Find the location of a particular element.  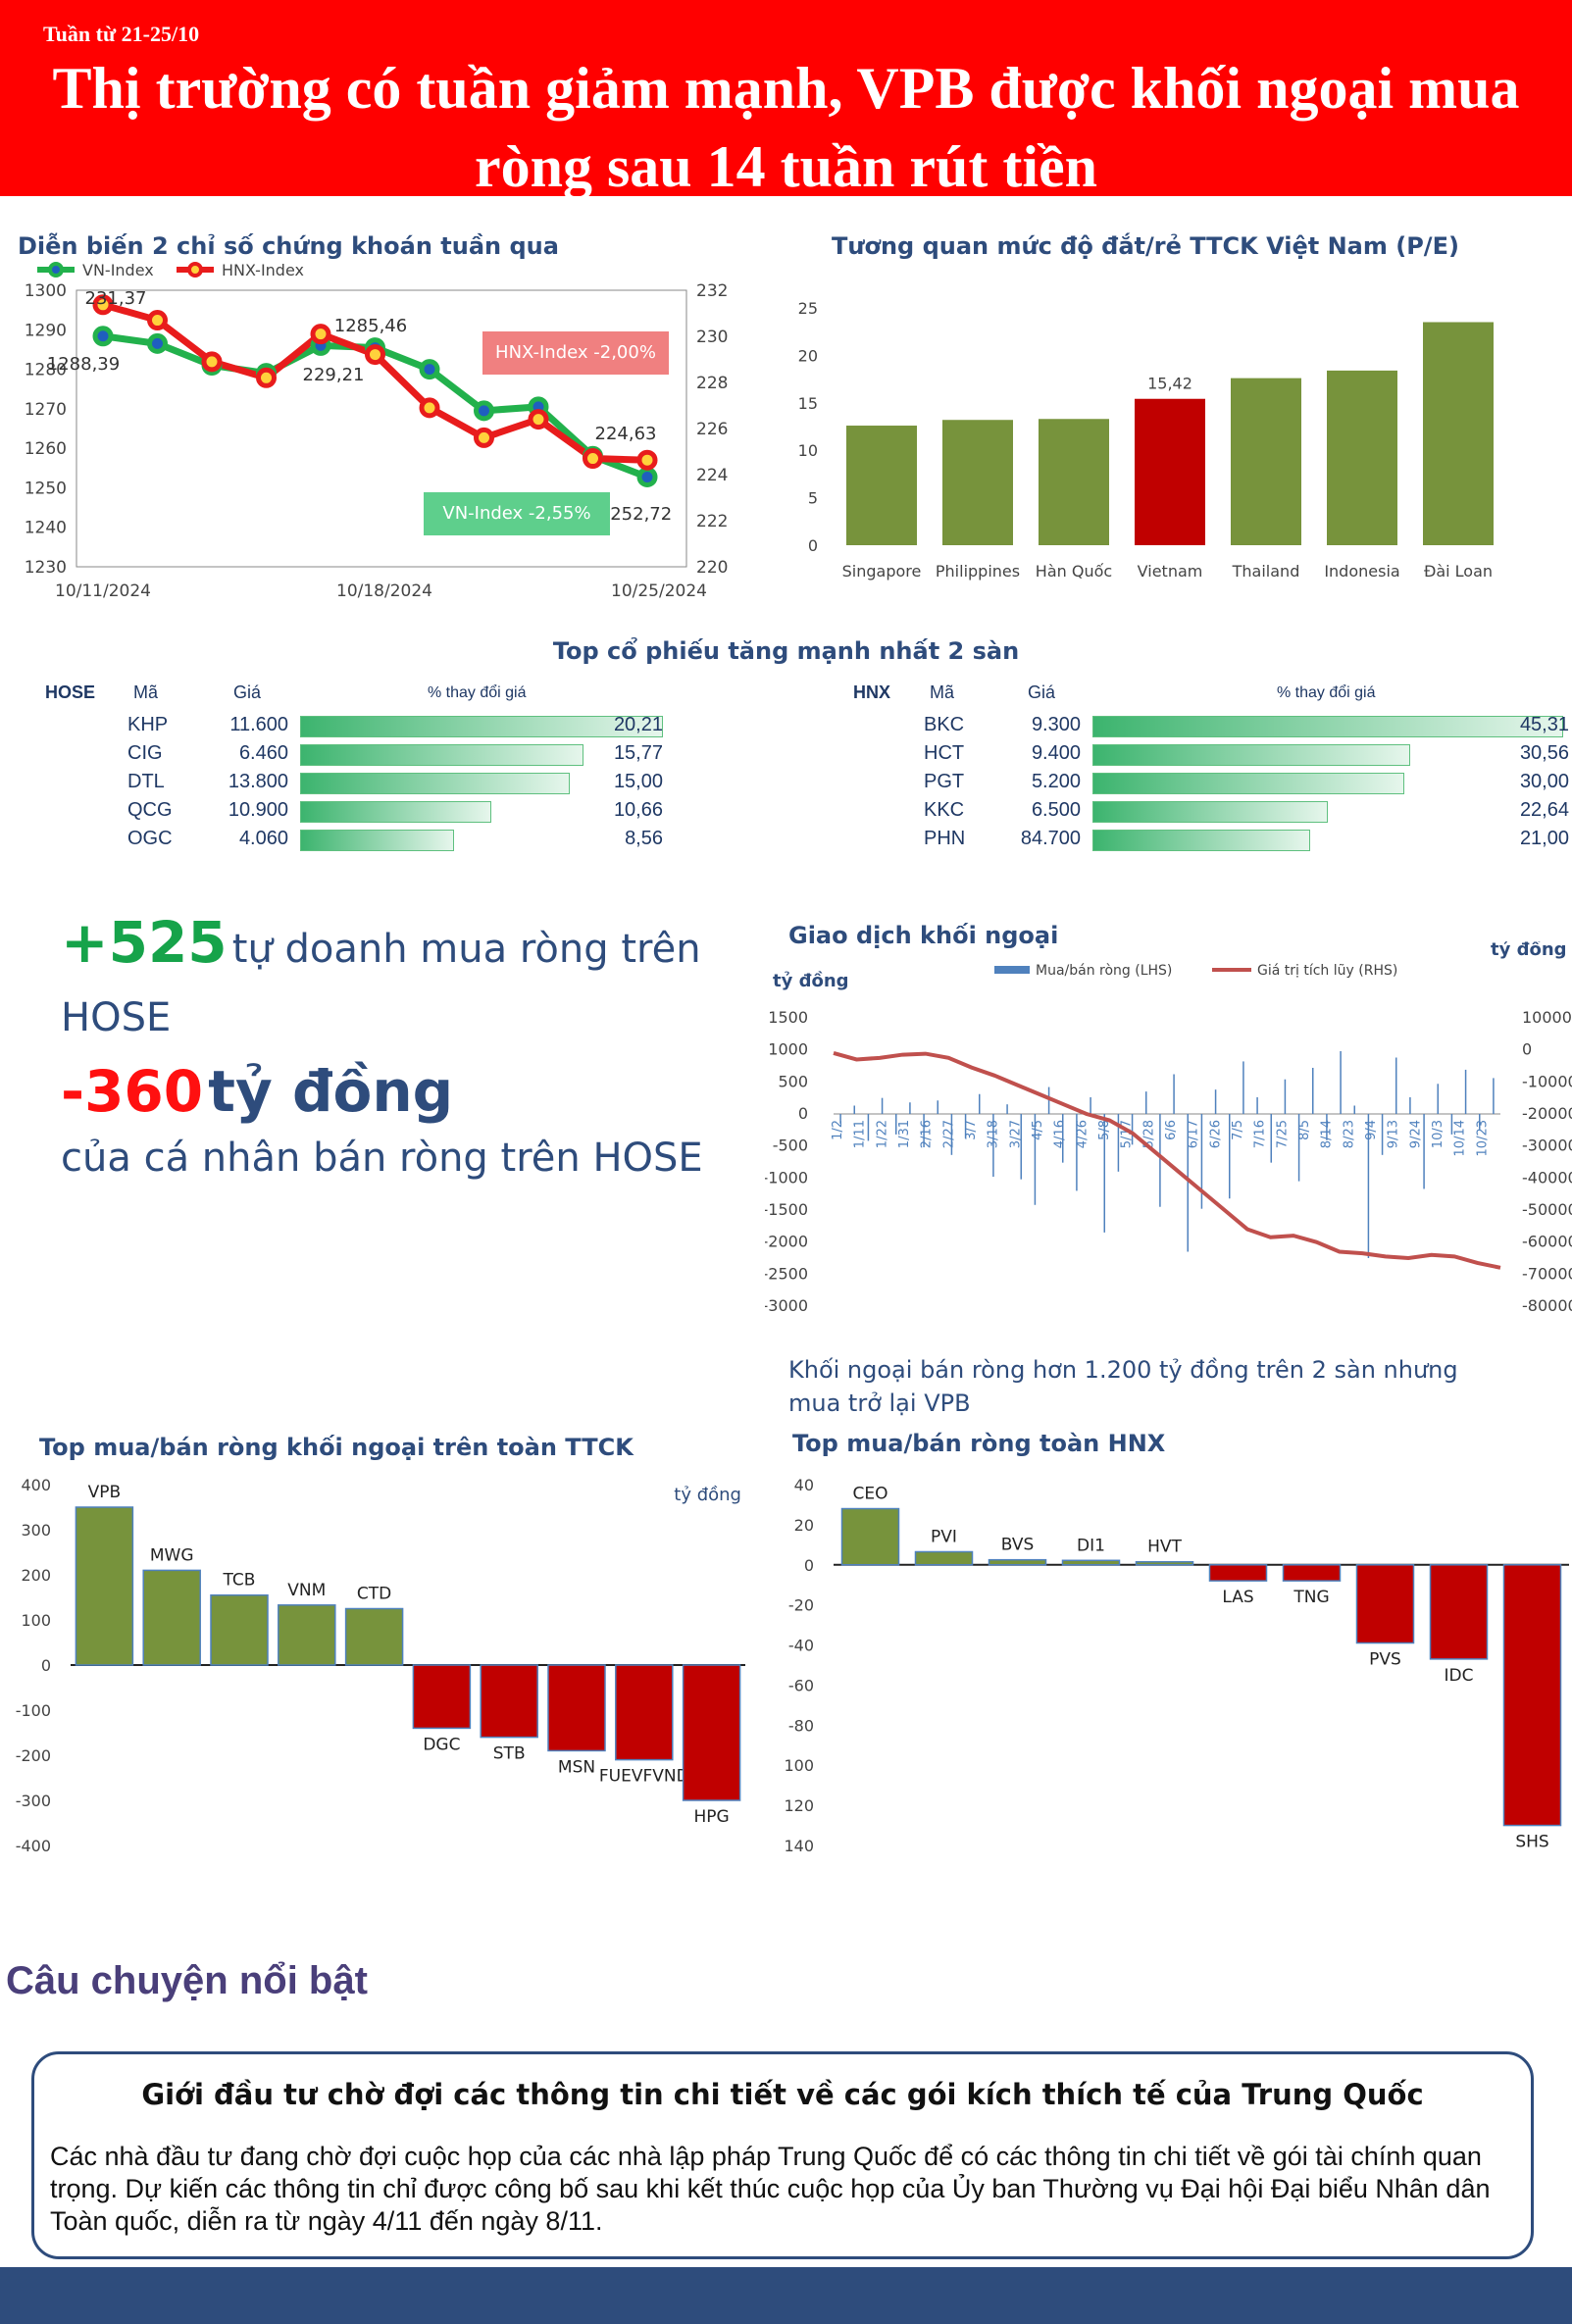

y-tick: -200 is located at coordinates (33, 1756).